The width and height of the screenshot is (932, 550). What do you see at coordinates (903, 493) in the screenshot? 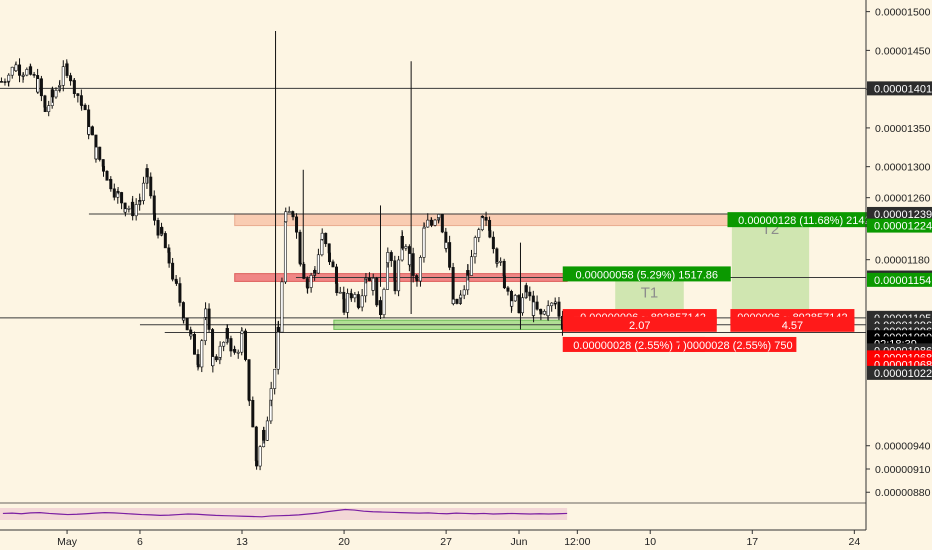
I see `y-tick-label: 0.00000880` at bounding box center [903, 493].